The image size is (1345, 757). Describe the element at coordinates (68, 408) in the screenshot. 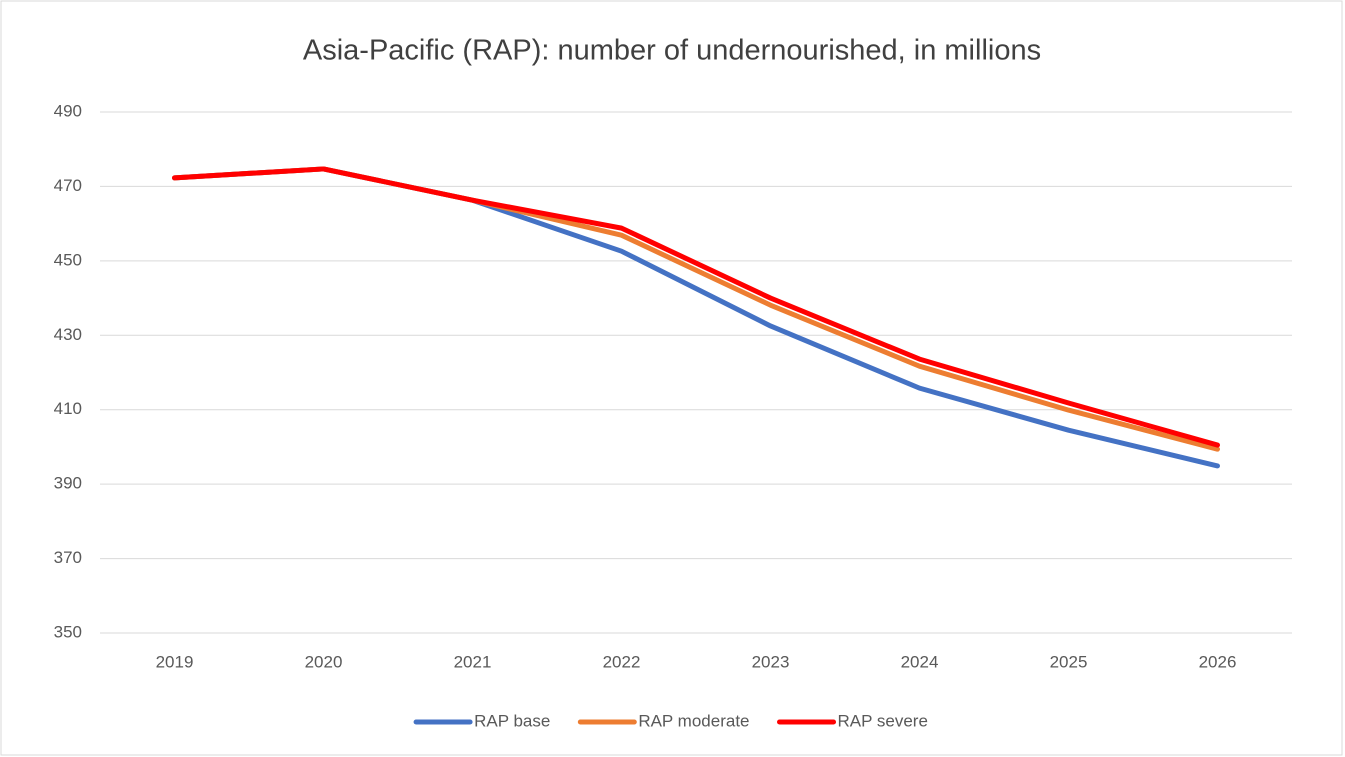

I see `y-tick-label: 410` at that location.